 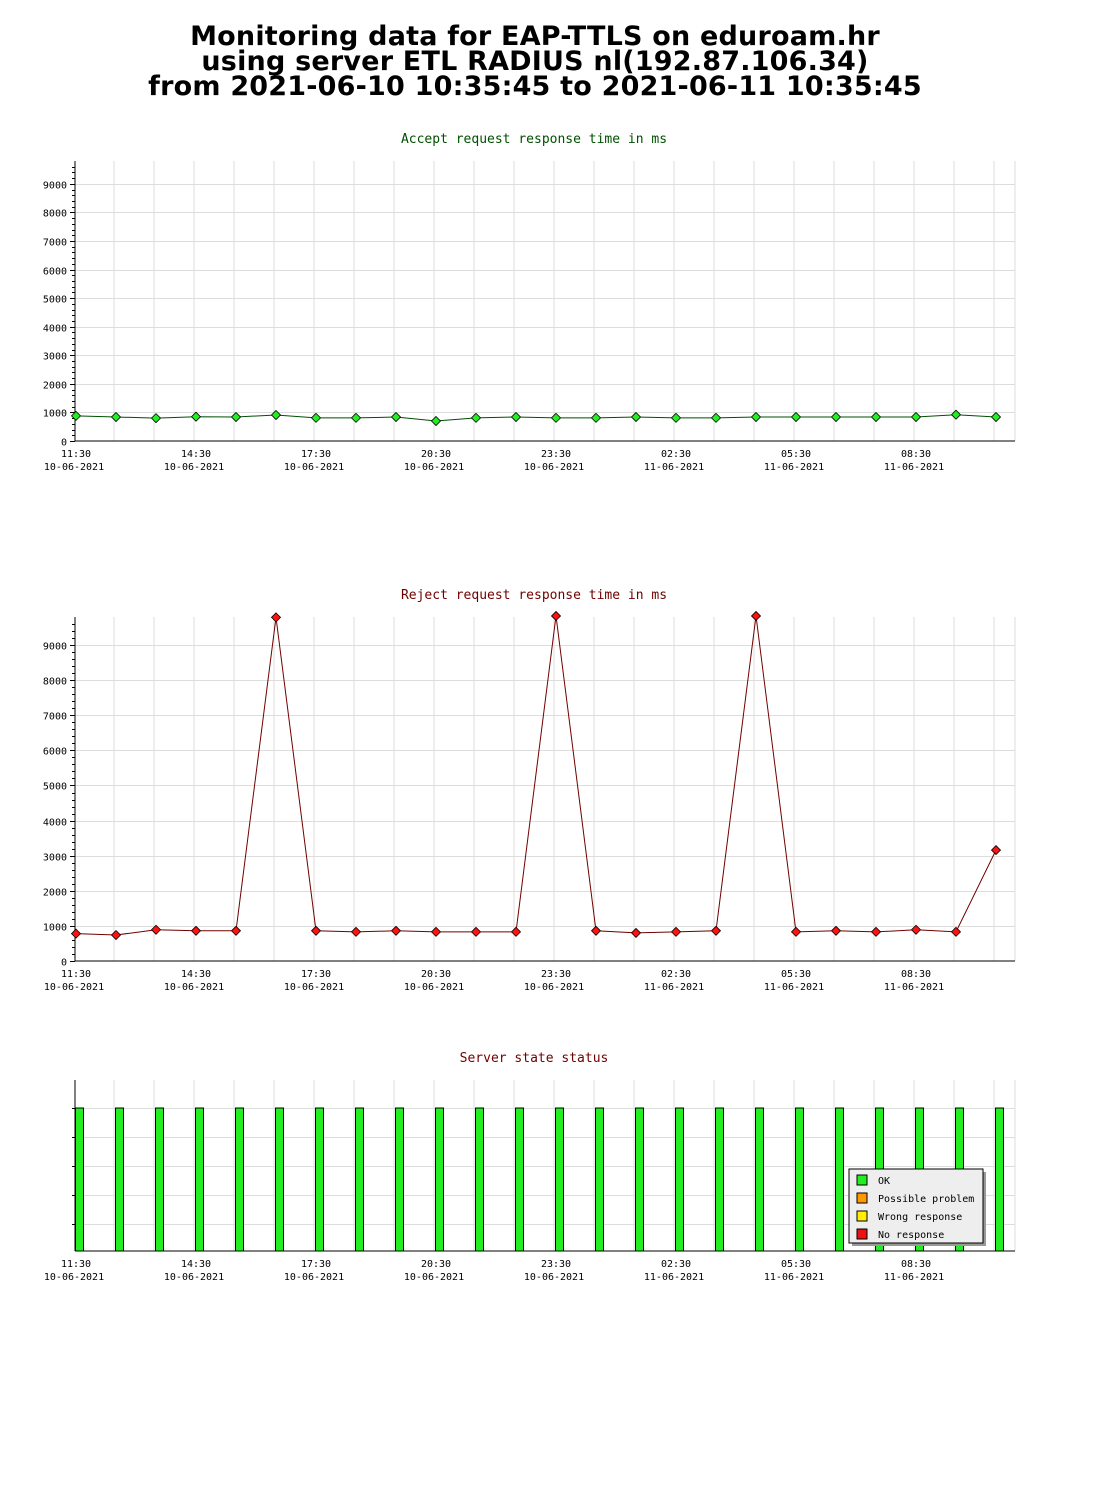 What do you see at coordinates (916, 1264) in the screenshot?
I see `status-x-tick-time: 08:30` at bounding box center [916, 1264].